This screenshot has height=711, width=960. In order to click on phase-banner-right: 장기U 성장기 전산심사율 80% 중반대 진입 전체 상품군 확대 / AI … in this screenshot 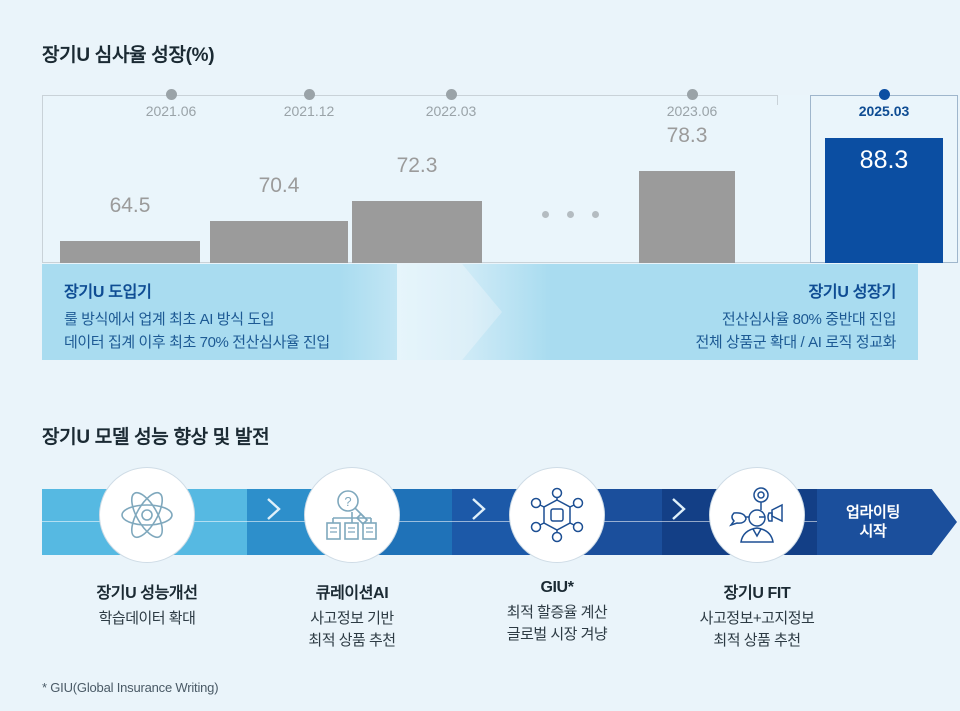, I will do `click(795, 316)`.